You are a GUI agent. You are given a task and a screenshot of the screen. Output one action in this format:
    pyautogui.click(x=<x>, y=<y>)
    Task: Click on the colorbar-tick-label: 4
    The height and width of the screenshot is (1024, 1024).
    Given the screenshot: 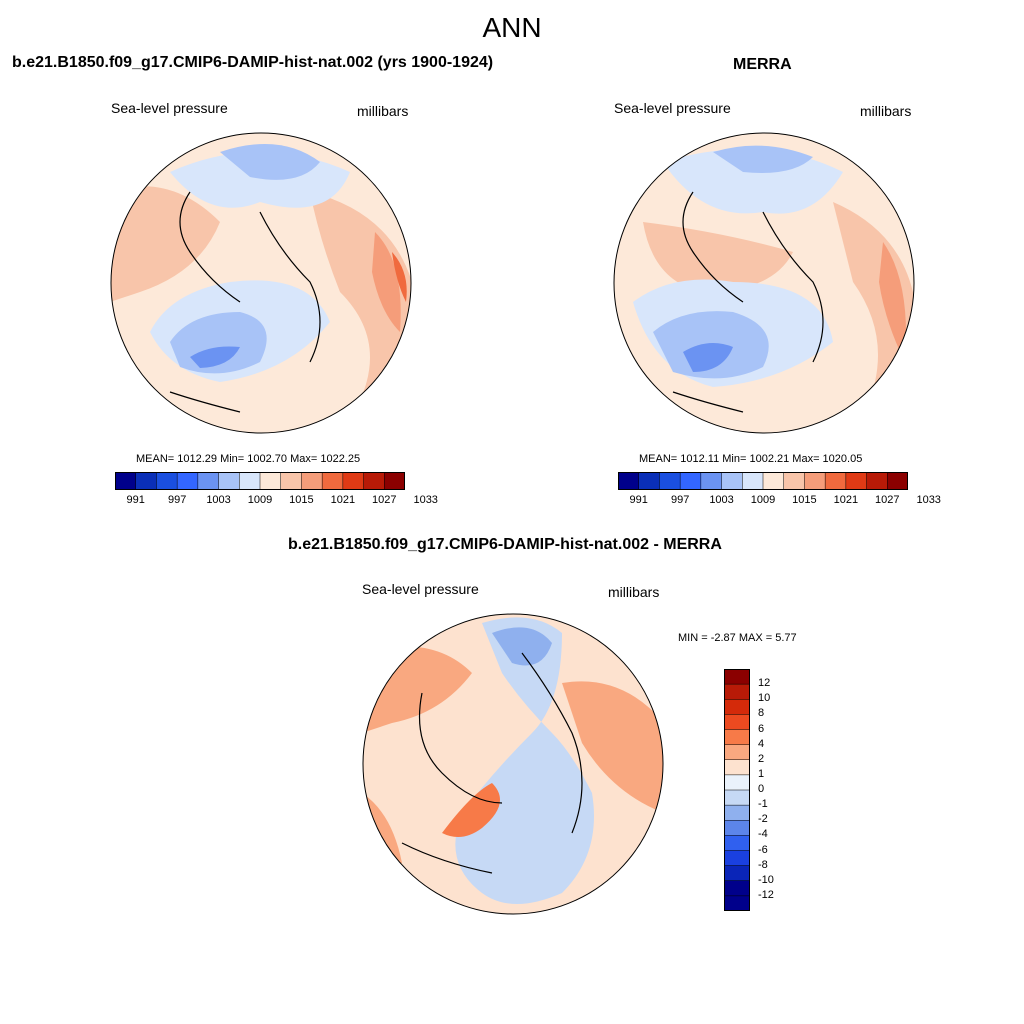 What is the action you would take?
    pyautogui.click(x=761, y=743)
    